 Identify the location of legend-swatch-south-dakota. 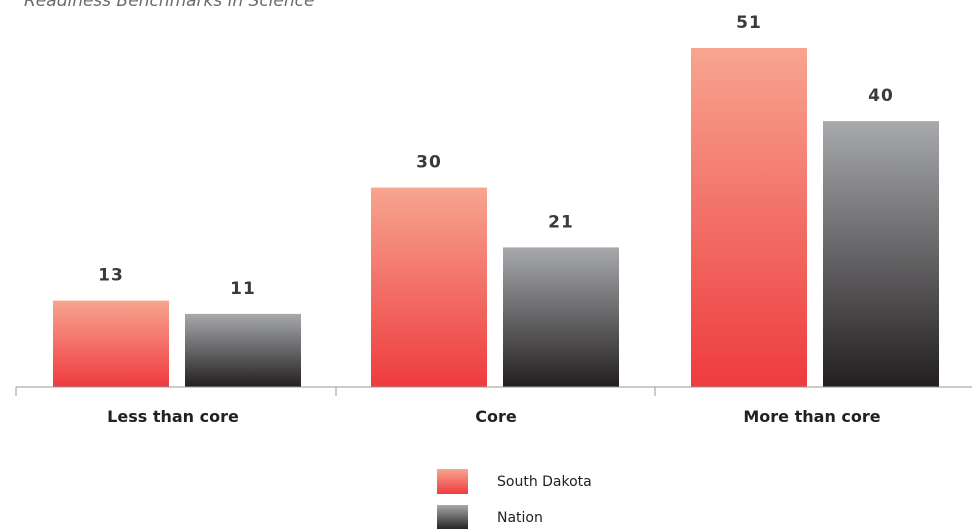
(452, 481).